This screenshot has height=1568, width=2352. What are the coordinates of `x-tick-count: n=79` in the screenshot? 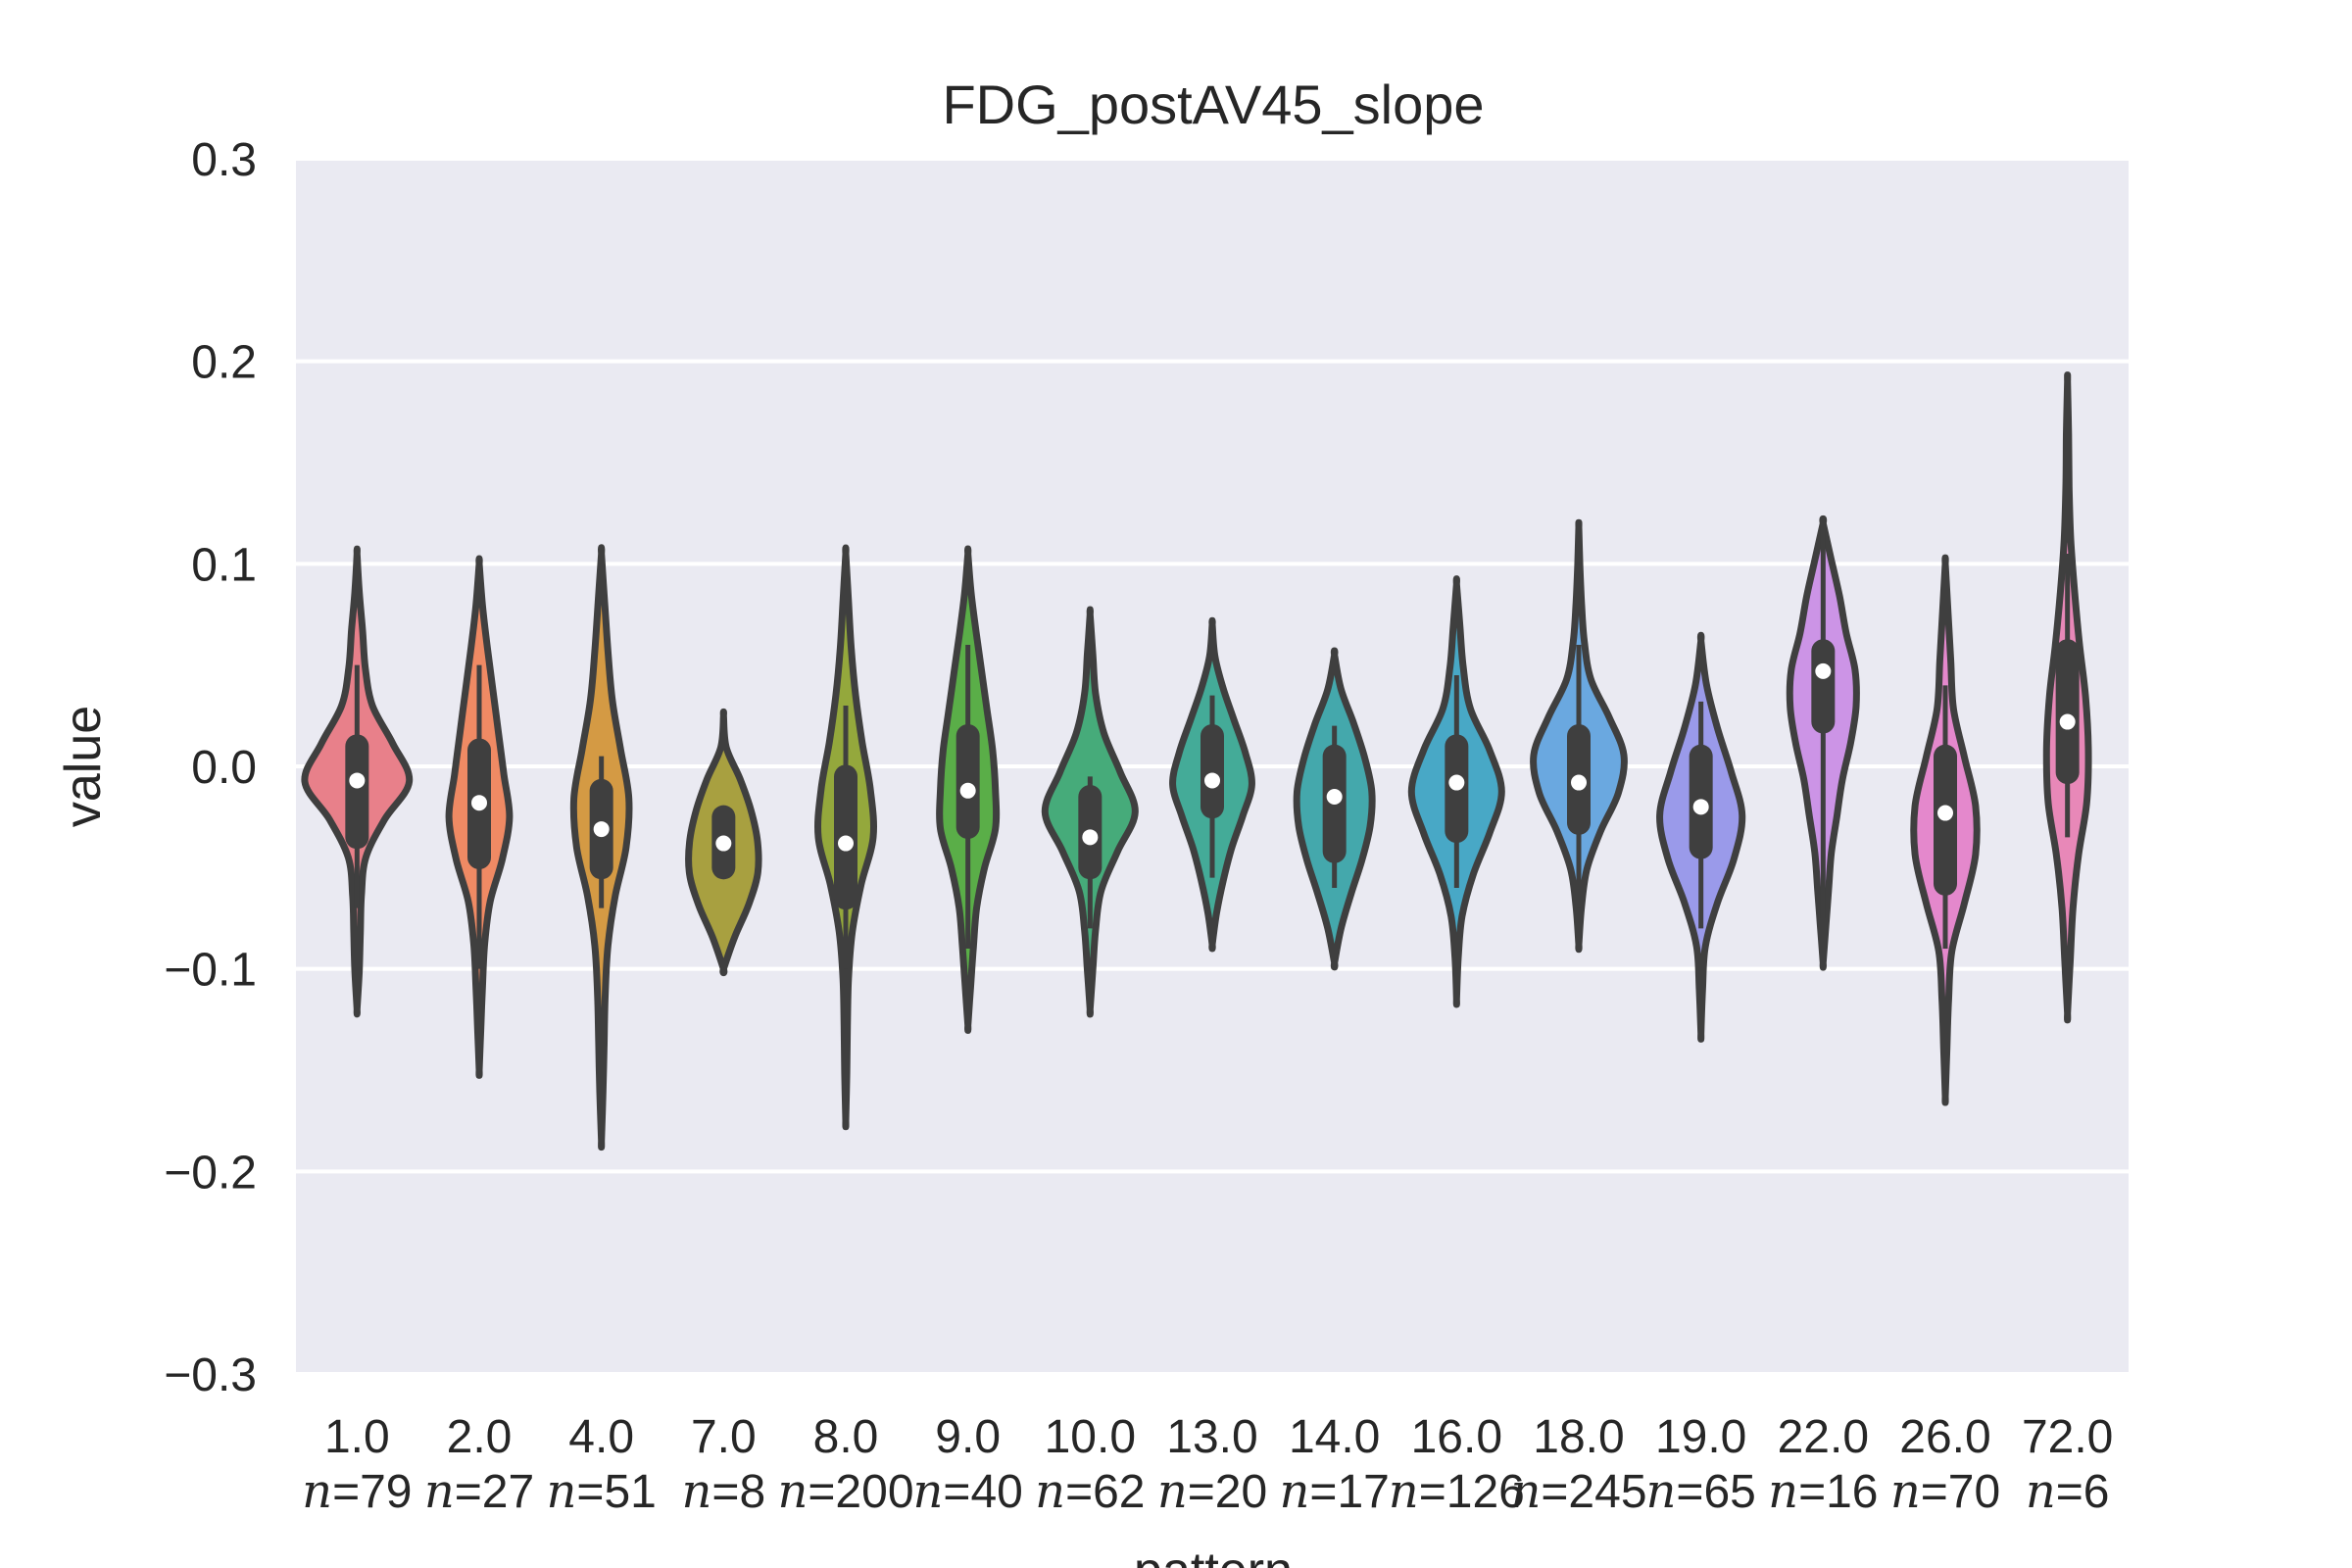 It's located at (357, 1491).